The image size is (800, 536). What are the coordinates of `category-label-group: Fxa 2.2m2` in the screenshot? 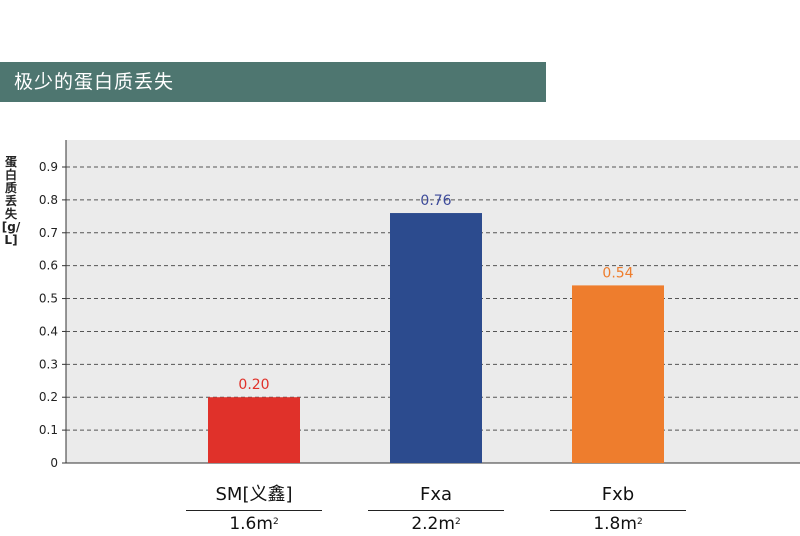 It's located at (436, 509).